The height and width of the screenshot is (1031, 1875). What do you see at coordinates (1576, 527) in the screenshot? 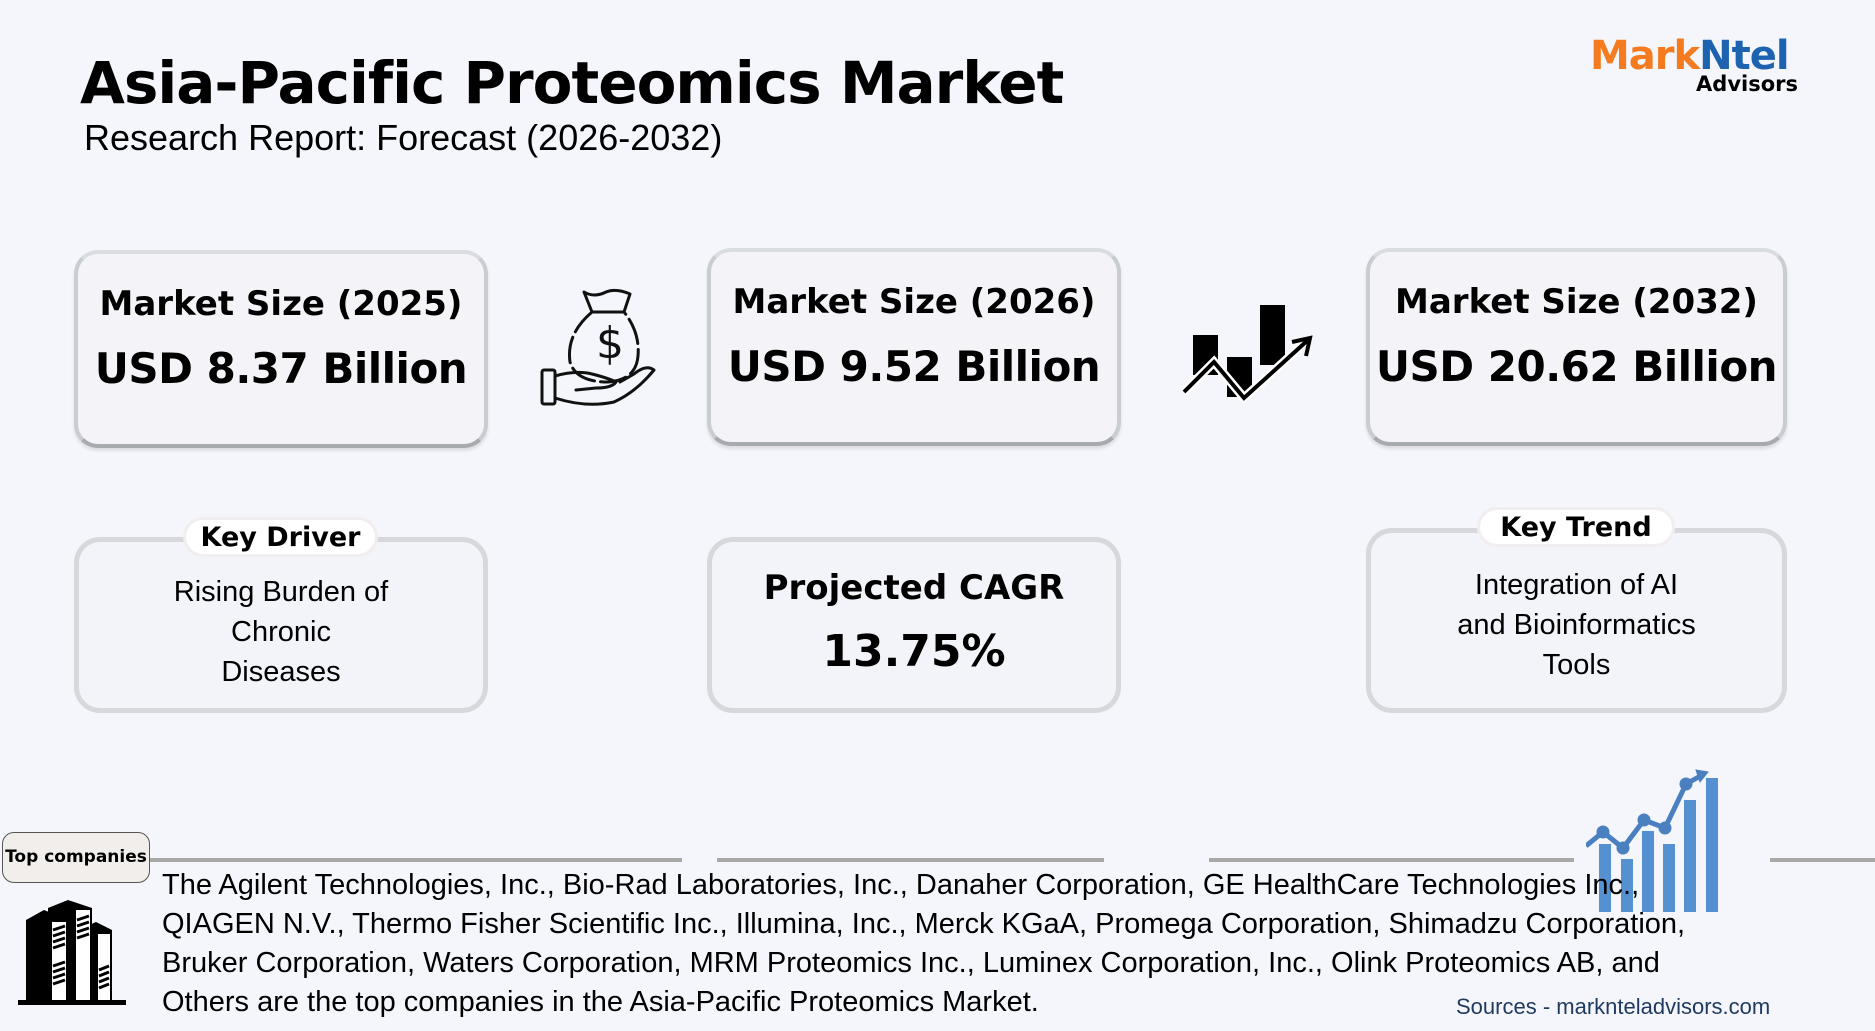
I see `key-trend-label: Key Trend` at bounding box center [1576, 527].